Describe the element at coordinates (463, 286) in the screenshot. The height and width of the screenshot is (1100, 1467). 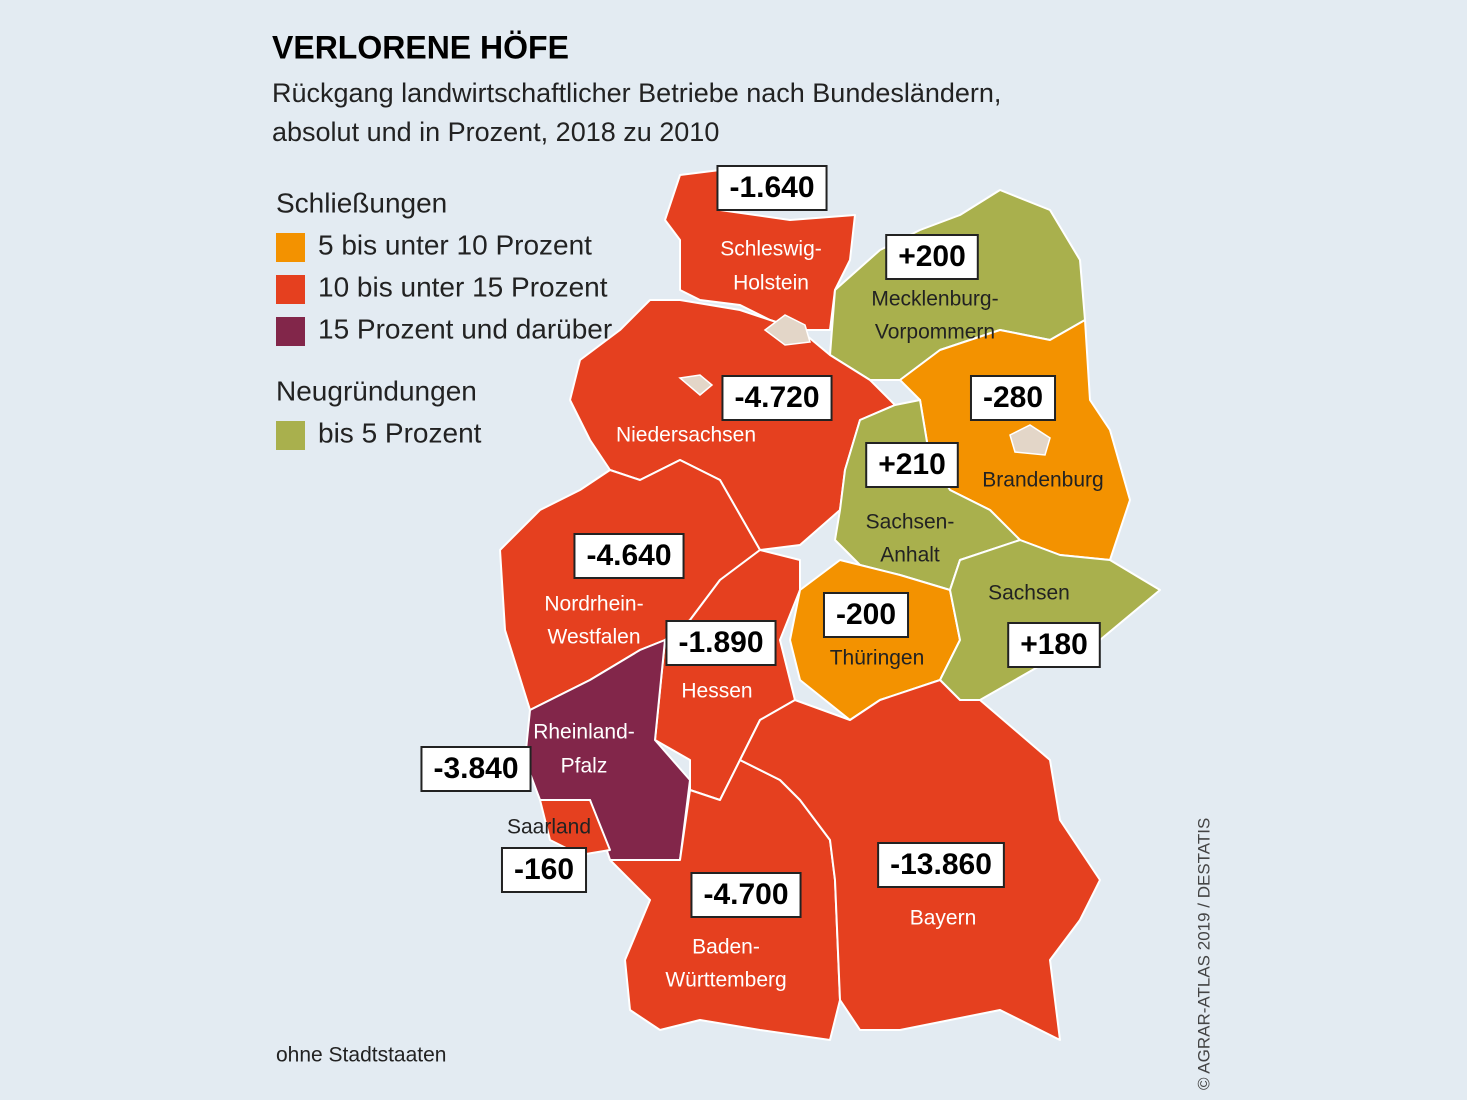
I see `legend-label: 10 bis unter 15 Prozent` at that location.